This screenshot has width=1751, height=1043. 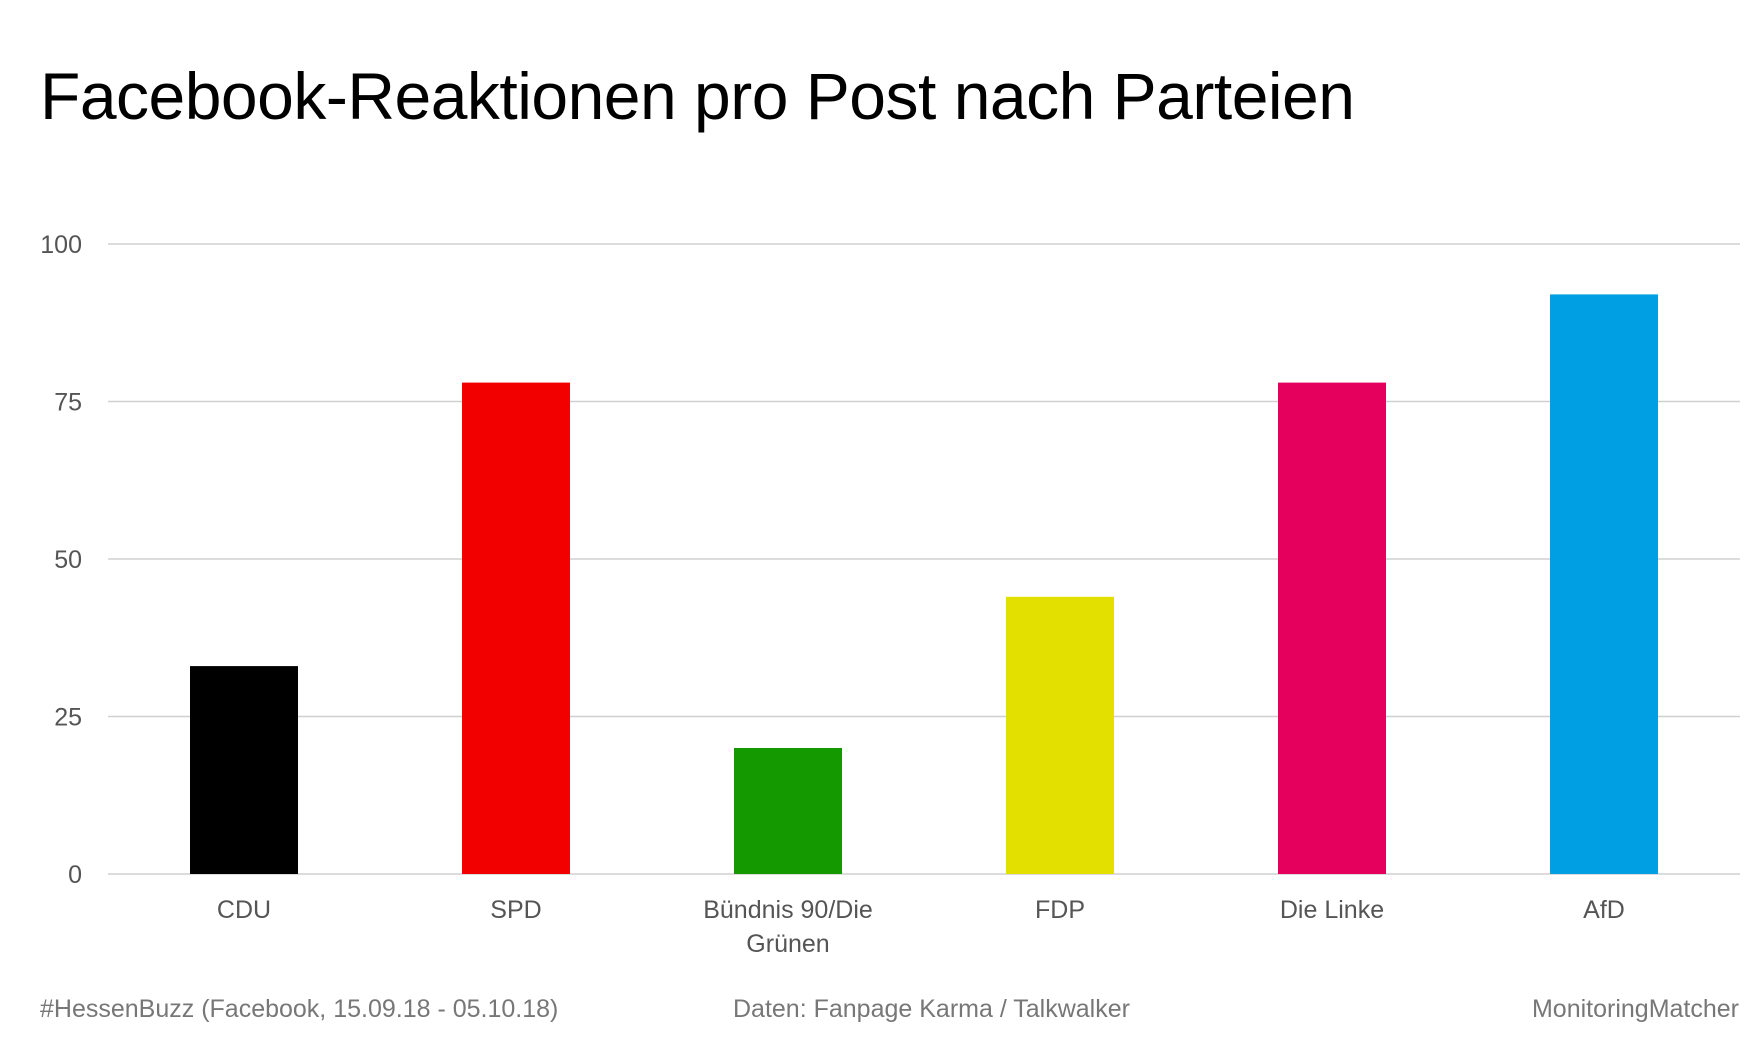 What do you see at coordinates (516, 628) in the screenshot?
I see `bar-spd` at bounding box center [516, 628].